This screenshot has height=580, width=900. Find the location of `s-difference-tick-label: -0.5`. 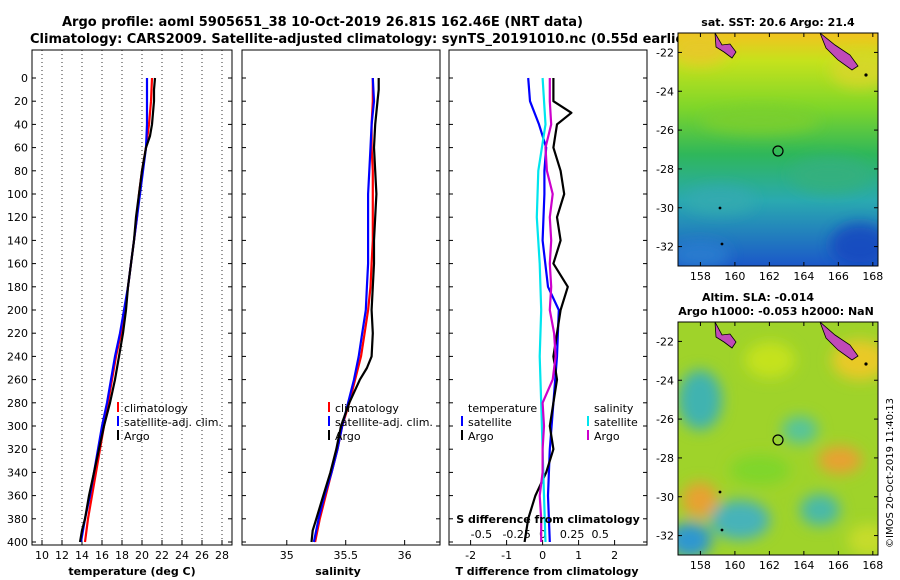

s-difference-tick-label: -0.5 is located at coordinates (481, 534).